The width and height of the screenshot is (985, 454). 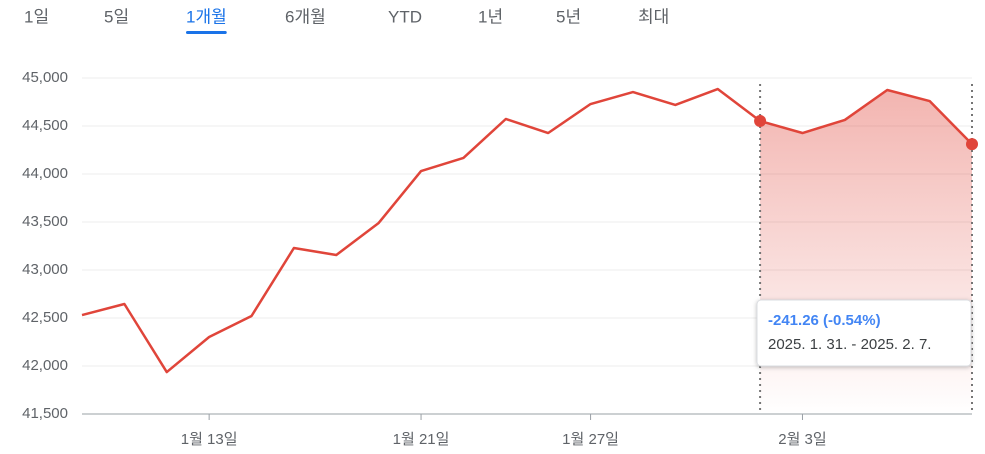 What do you see at coordinates (45, 317) in the screenshot?
I see `y-tick-label: 42,500` at bounding box center [45, 317].